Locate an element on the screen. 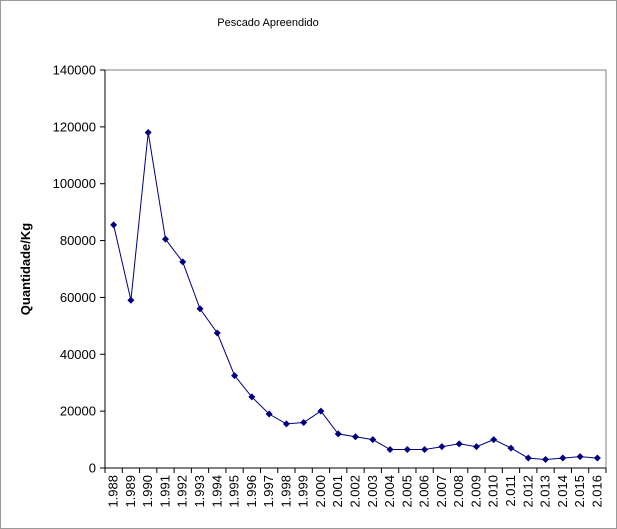  y-axis-label: Quantidade/Kg is located at coordinates (25, 269).